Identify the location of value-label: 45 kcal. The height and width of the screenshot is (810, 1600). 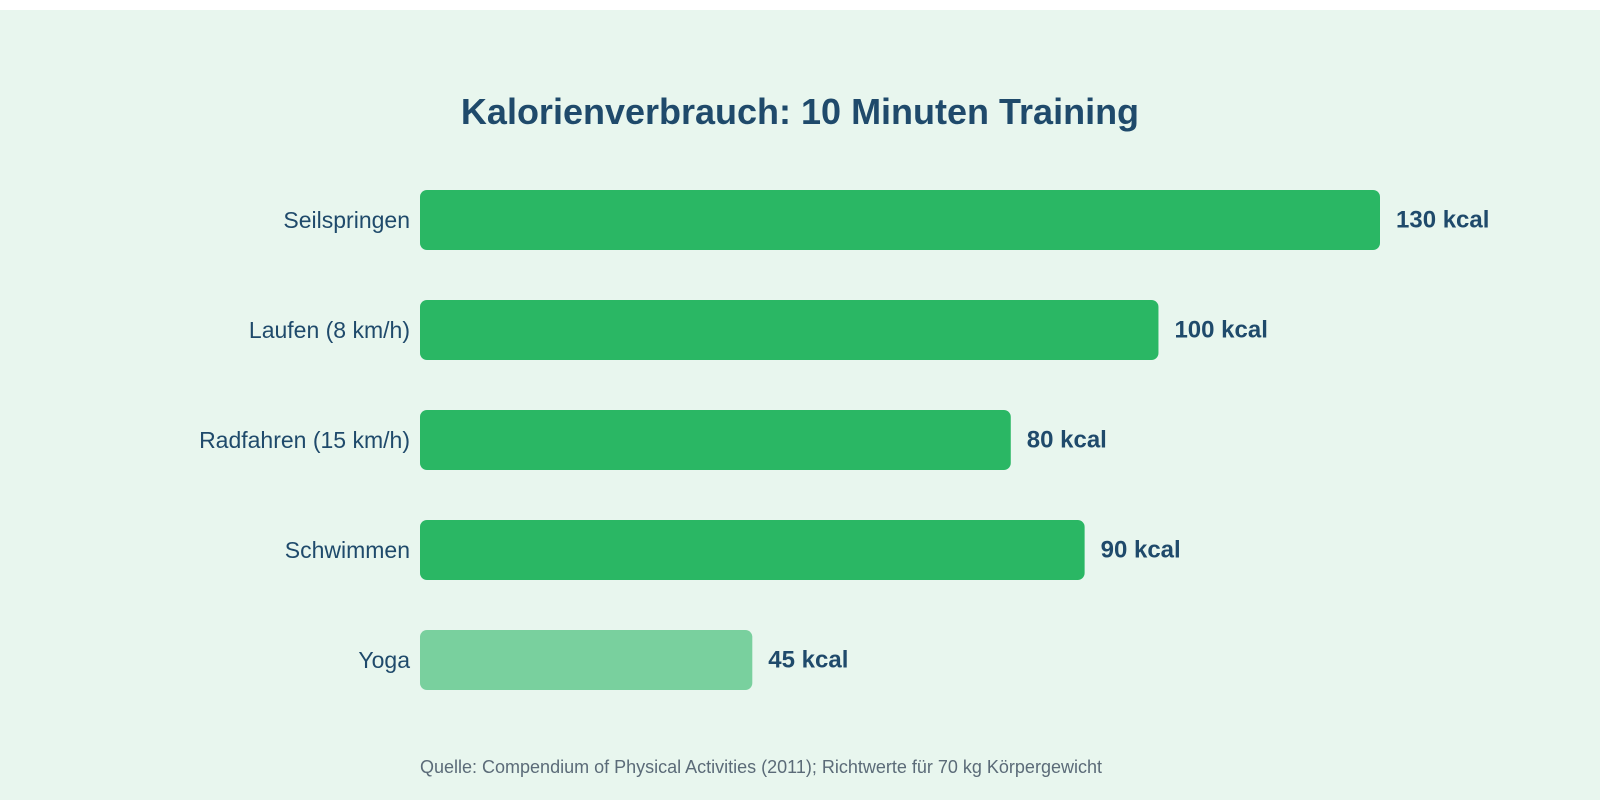
(808, 660).